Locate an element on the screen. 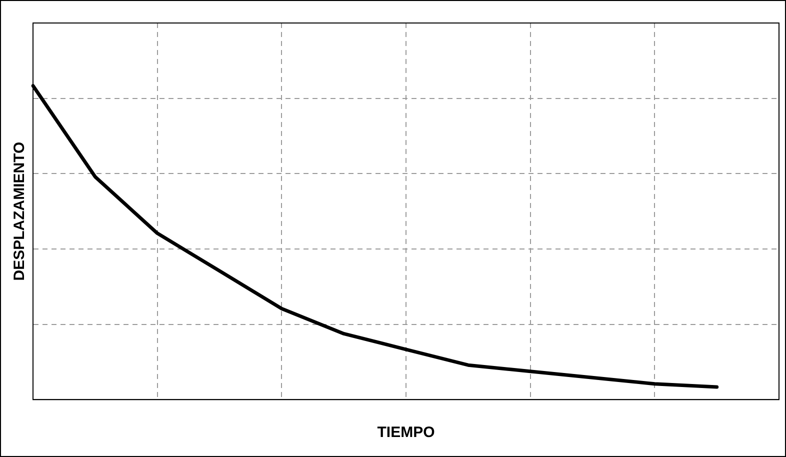 This screenshot has width=786, height=457. x-axis-title: TIEMPO is located at coordinates (406, 433).